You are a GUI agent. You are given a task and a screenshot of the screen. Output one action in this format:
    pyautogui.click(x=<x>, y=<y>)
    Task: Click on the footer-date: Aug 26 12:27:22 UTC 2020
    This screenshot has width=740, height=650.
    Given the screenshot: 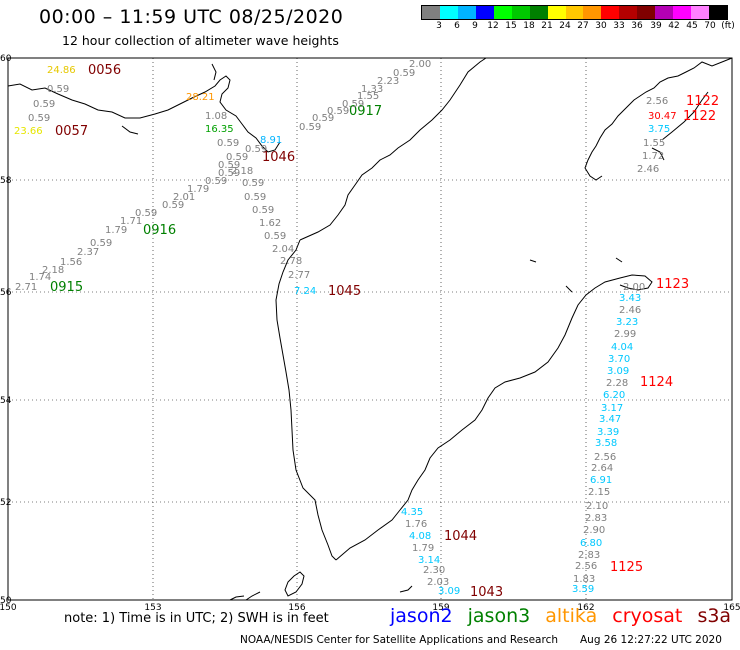 What is the action you would take?
    pyautogui.click(x=651, y=640)
    